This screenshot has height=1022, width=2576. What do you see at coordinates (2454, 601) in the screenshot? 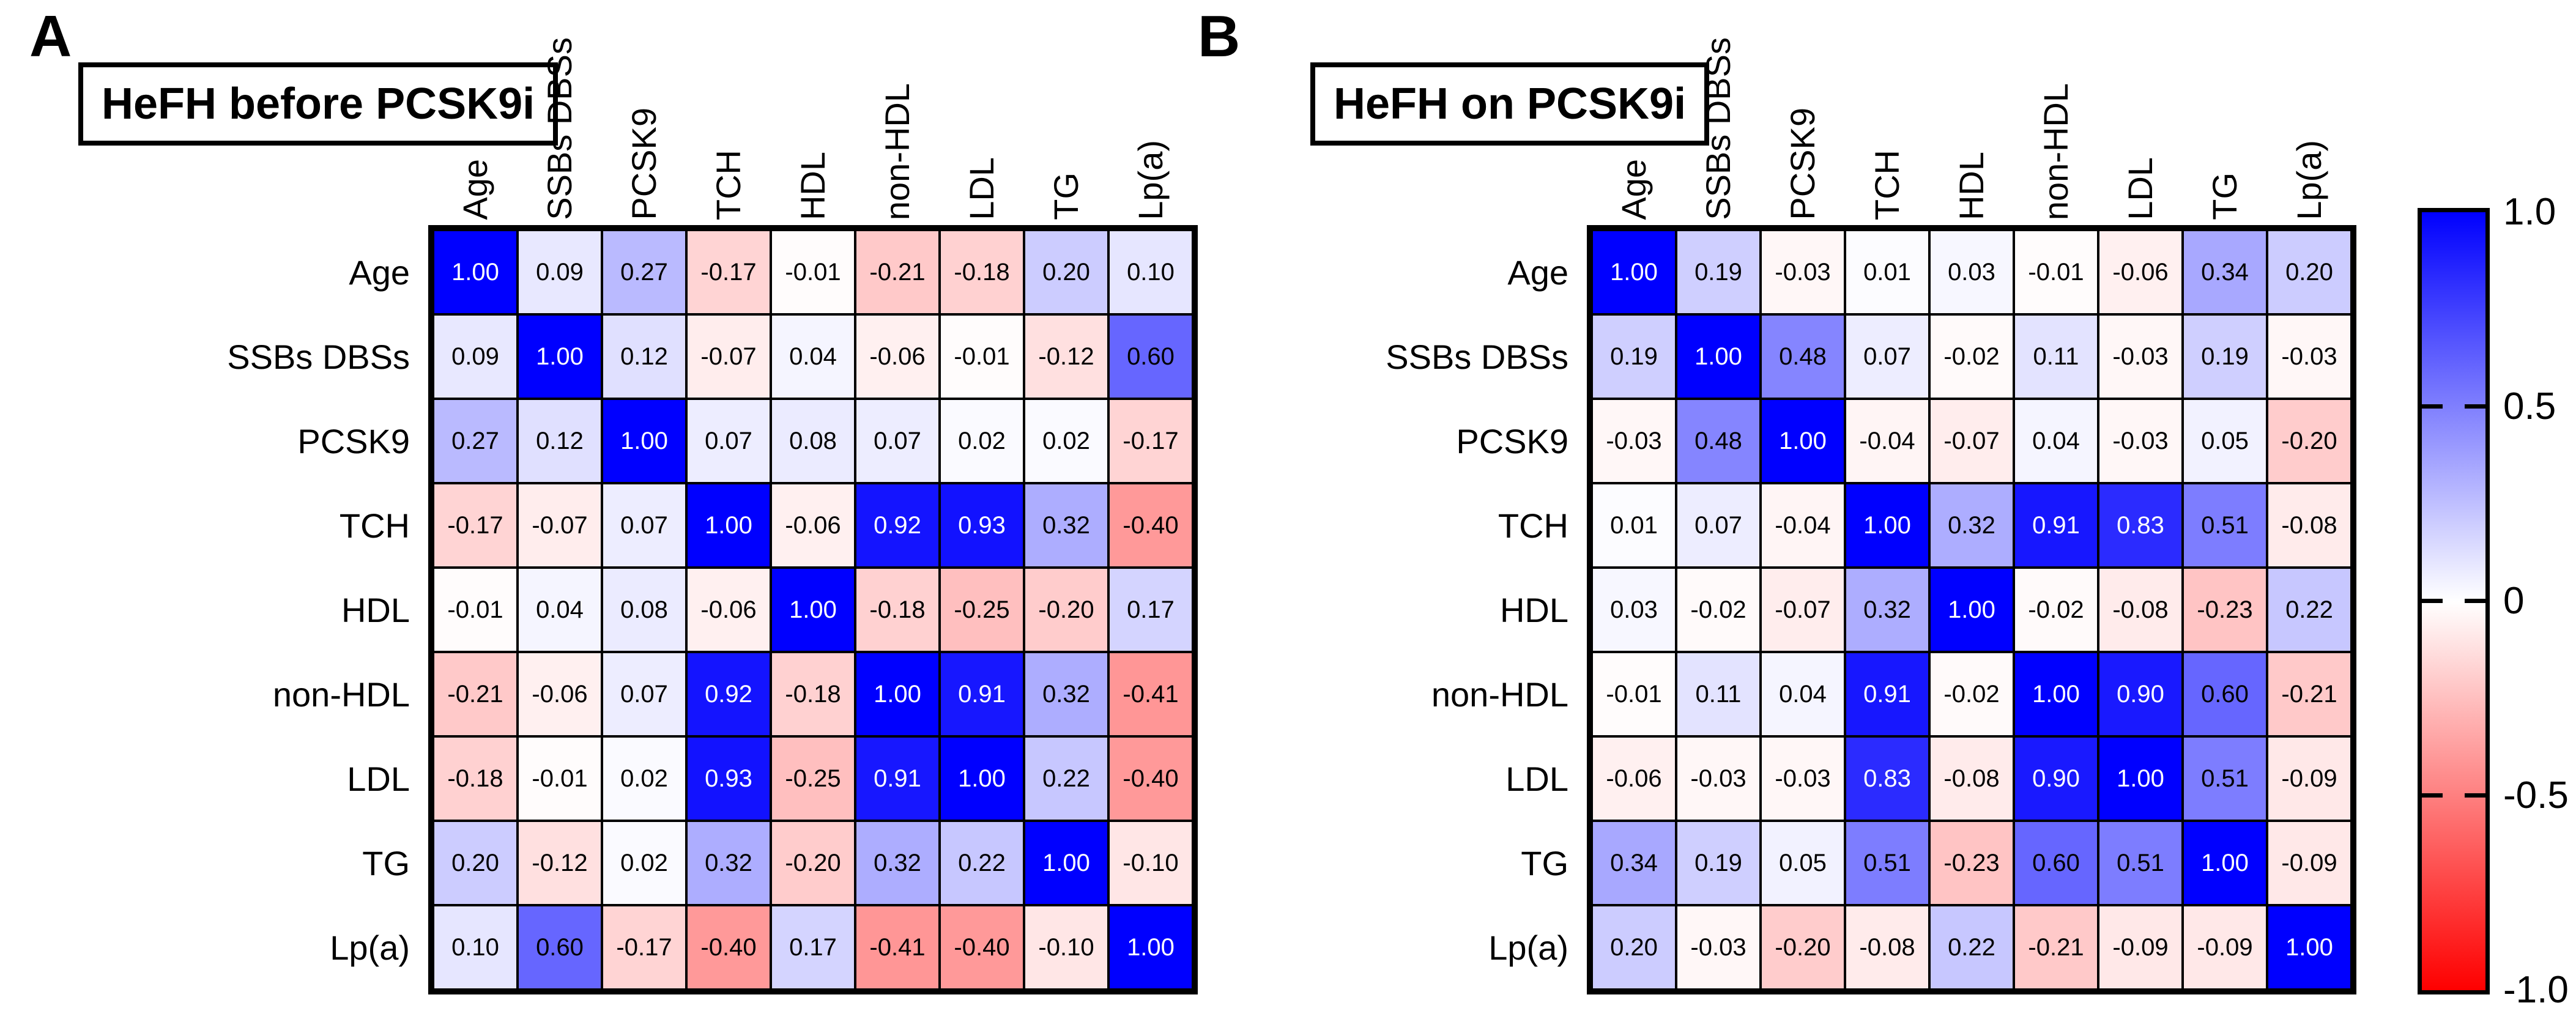
I see `colorbar-gradient` at bounding box center [2454, 601].